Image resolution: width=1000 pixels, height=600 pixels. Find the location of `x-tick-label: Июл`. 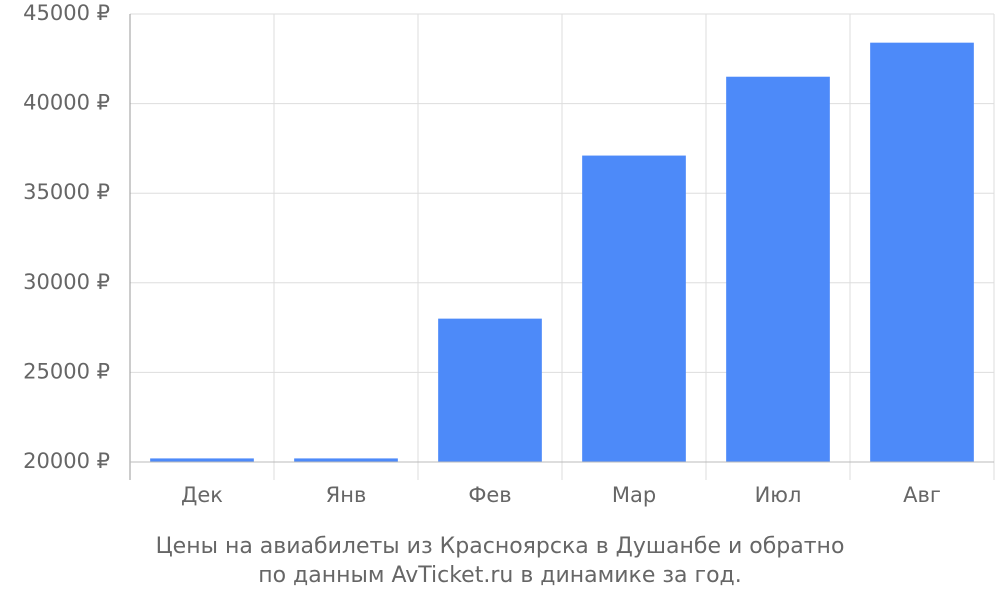

x-tick-label: Июл is located at coordinates (778, 495).